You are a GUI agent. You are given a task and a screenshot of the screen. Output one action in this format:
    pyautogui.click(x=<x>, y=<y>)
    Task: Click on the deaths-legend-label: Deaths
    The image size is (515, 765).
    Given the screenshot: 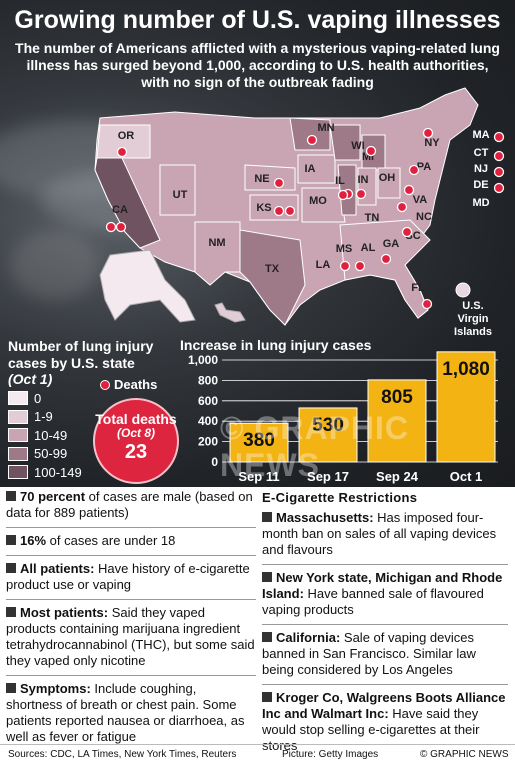 What is the action you would take?
    pyautogui.click(x=136, y=384)
    